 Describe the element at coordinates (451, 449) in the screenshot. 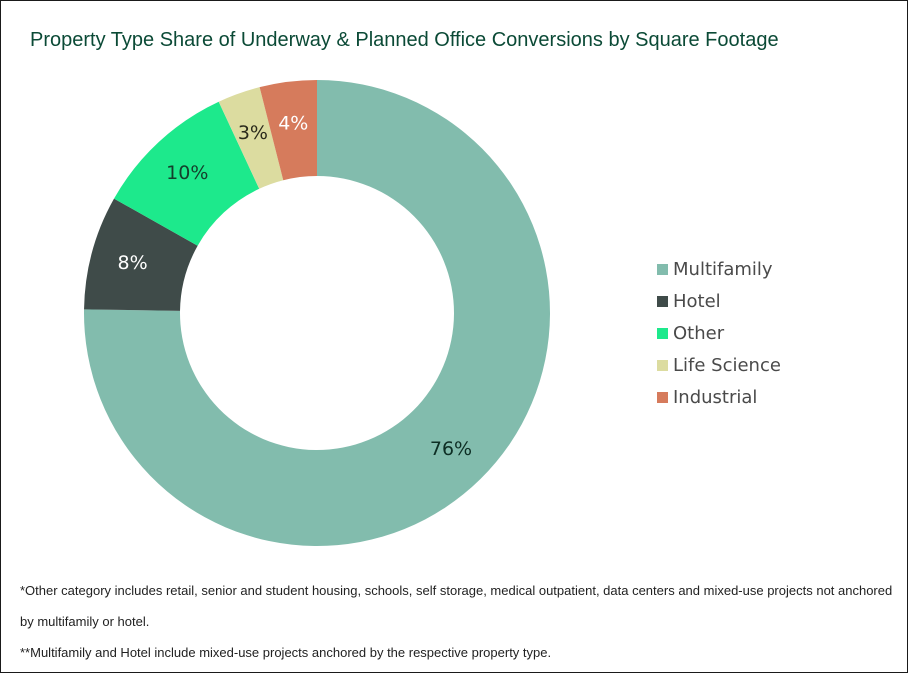

I see `slice-label-multifamily: 76%` at that location.